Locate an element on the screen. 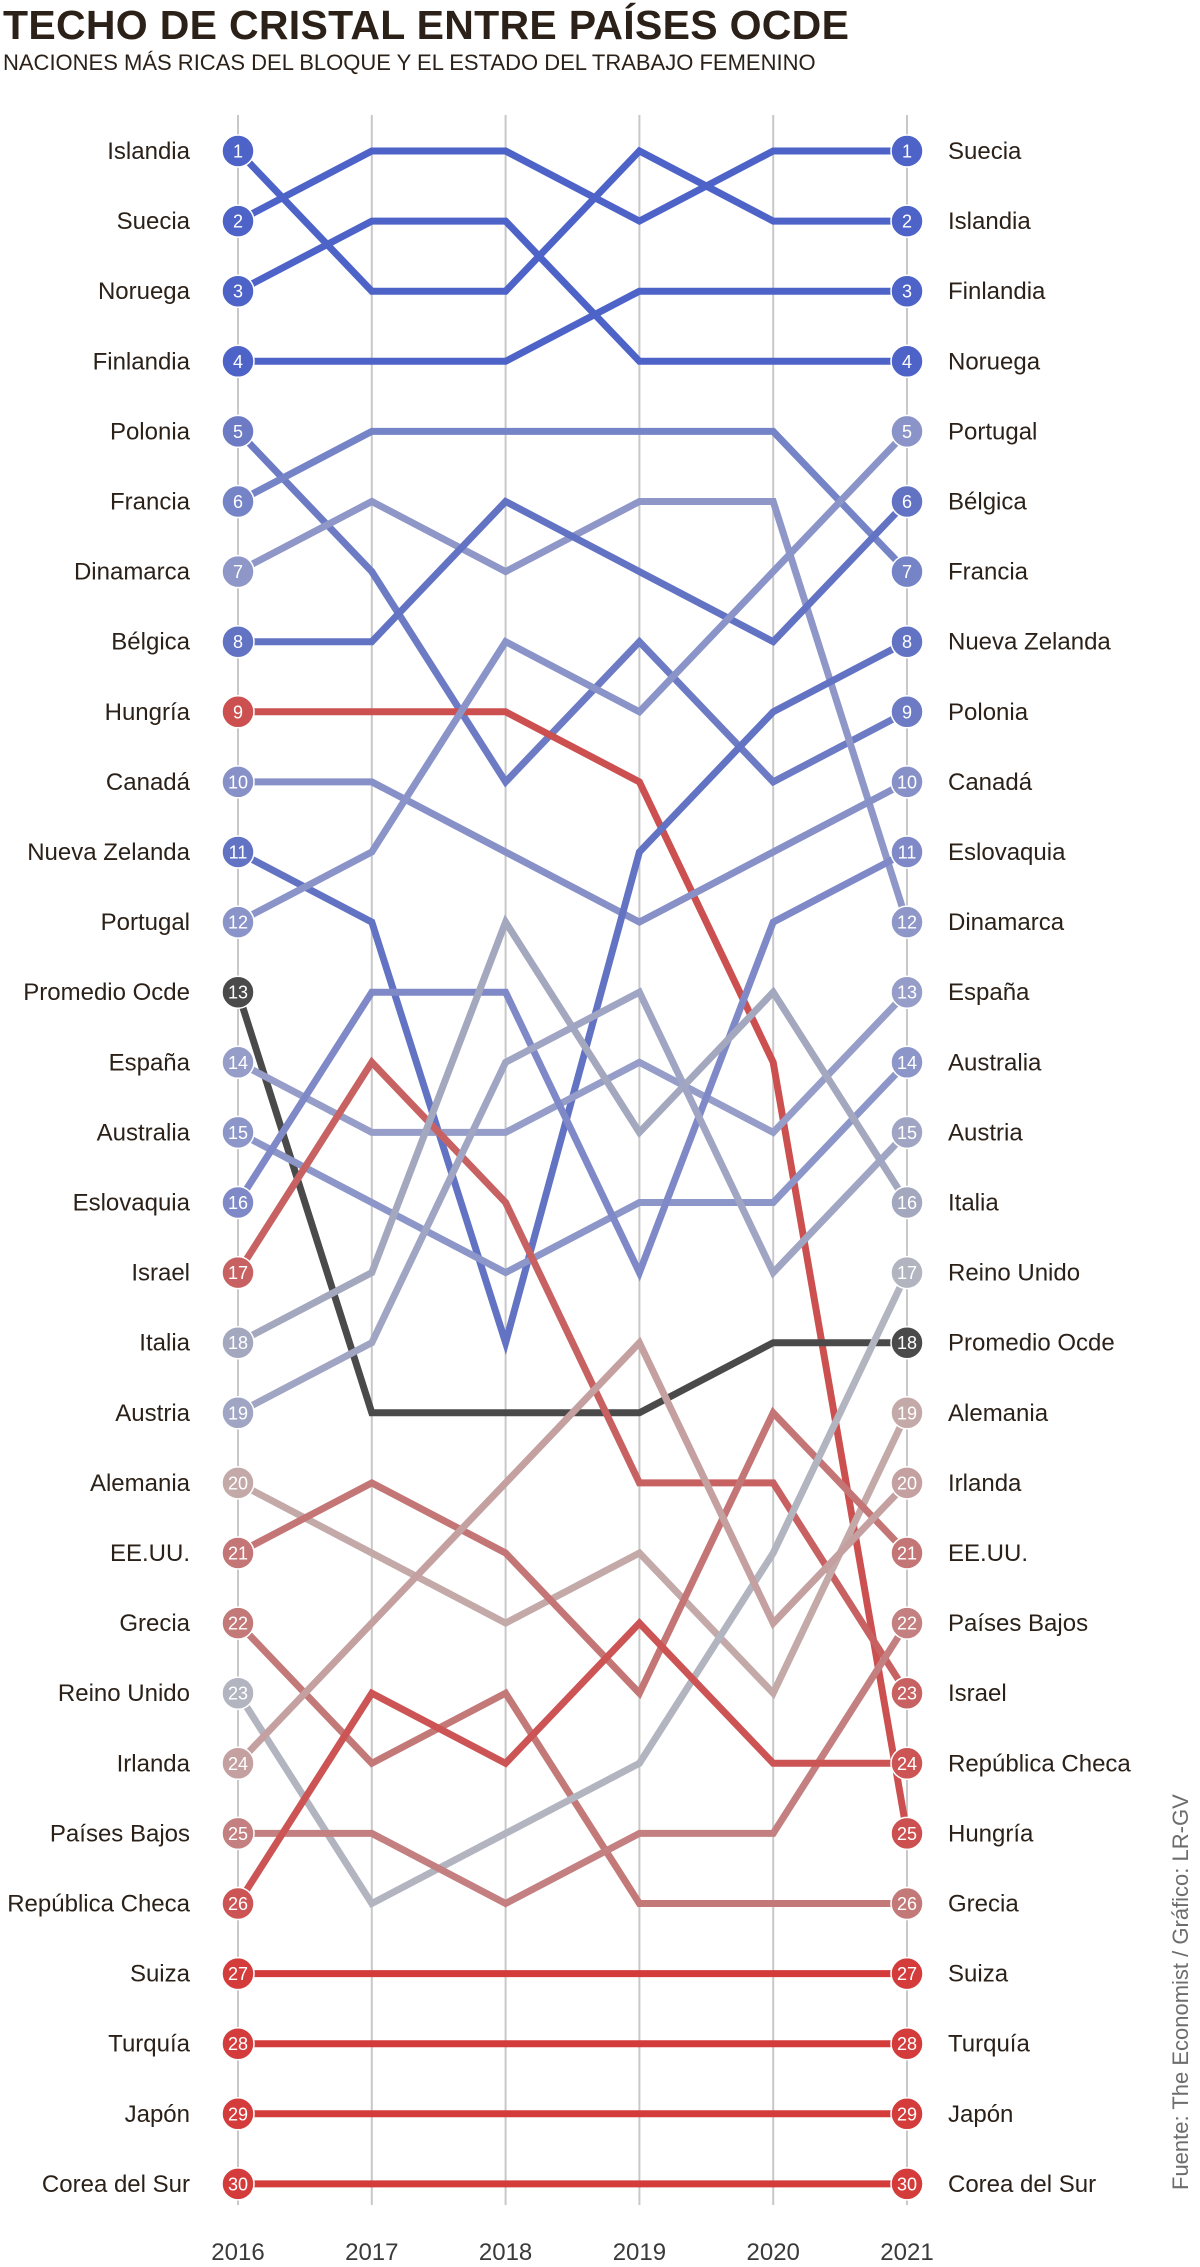 Image resolution: width=1200 pixels, height=2267 pixels. rank-number-2016-23: 23 is located at coordinates (238, 1694).